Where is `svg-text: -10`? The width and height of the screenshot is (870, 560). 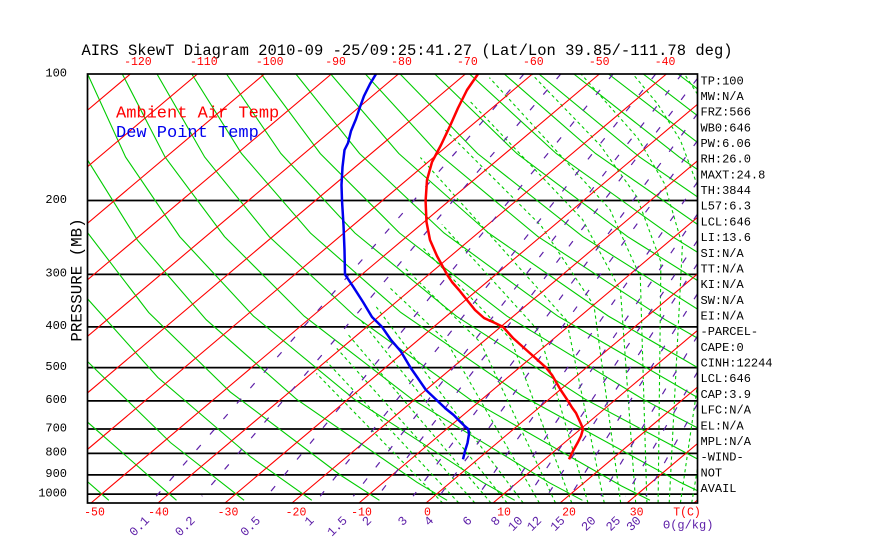 svg-text: -10 is located at coordinates (361, 513).